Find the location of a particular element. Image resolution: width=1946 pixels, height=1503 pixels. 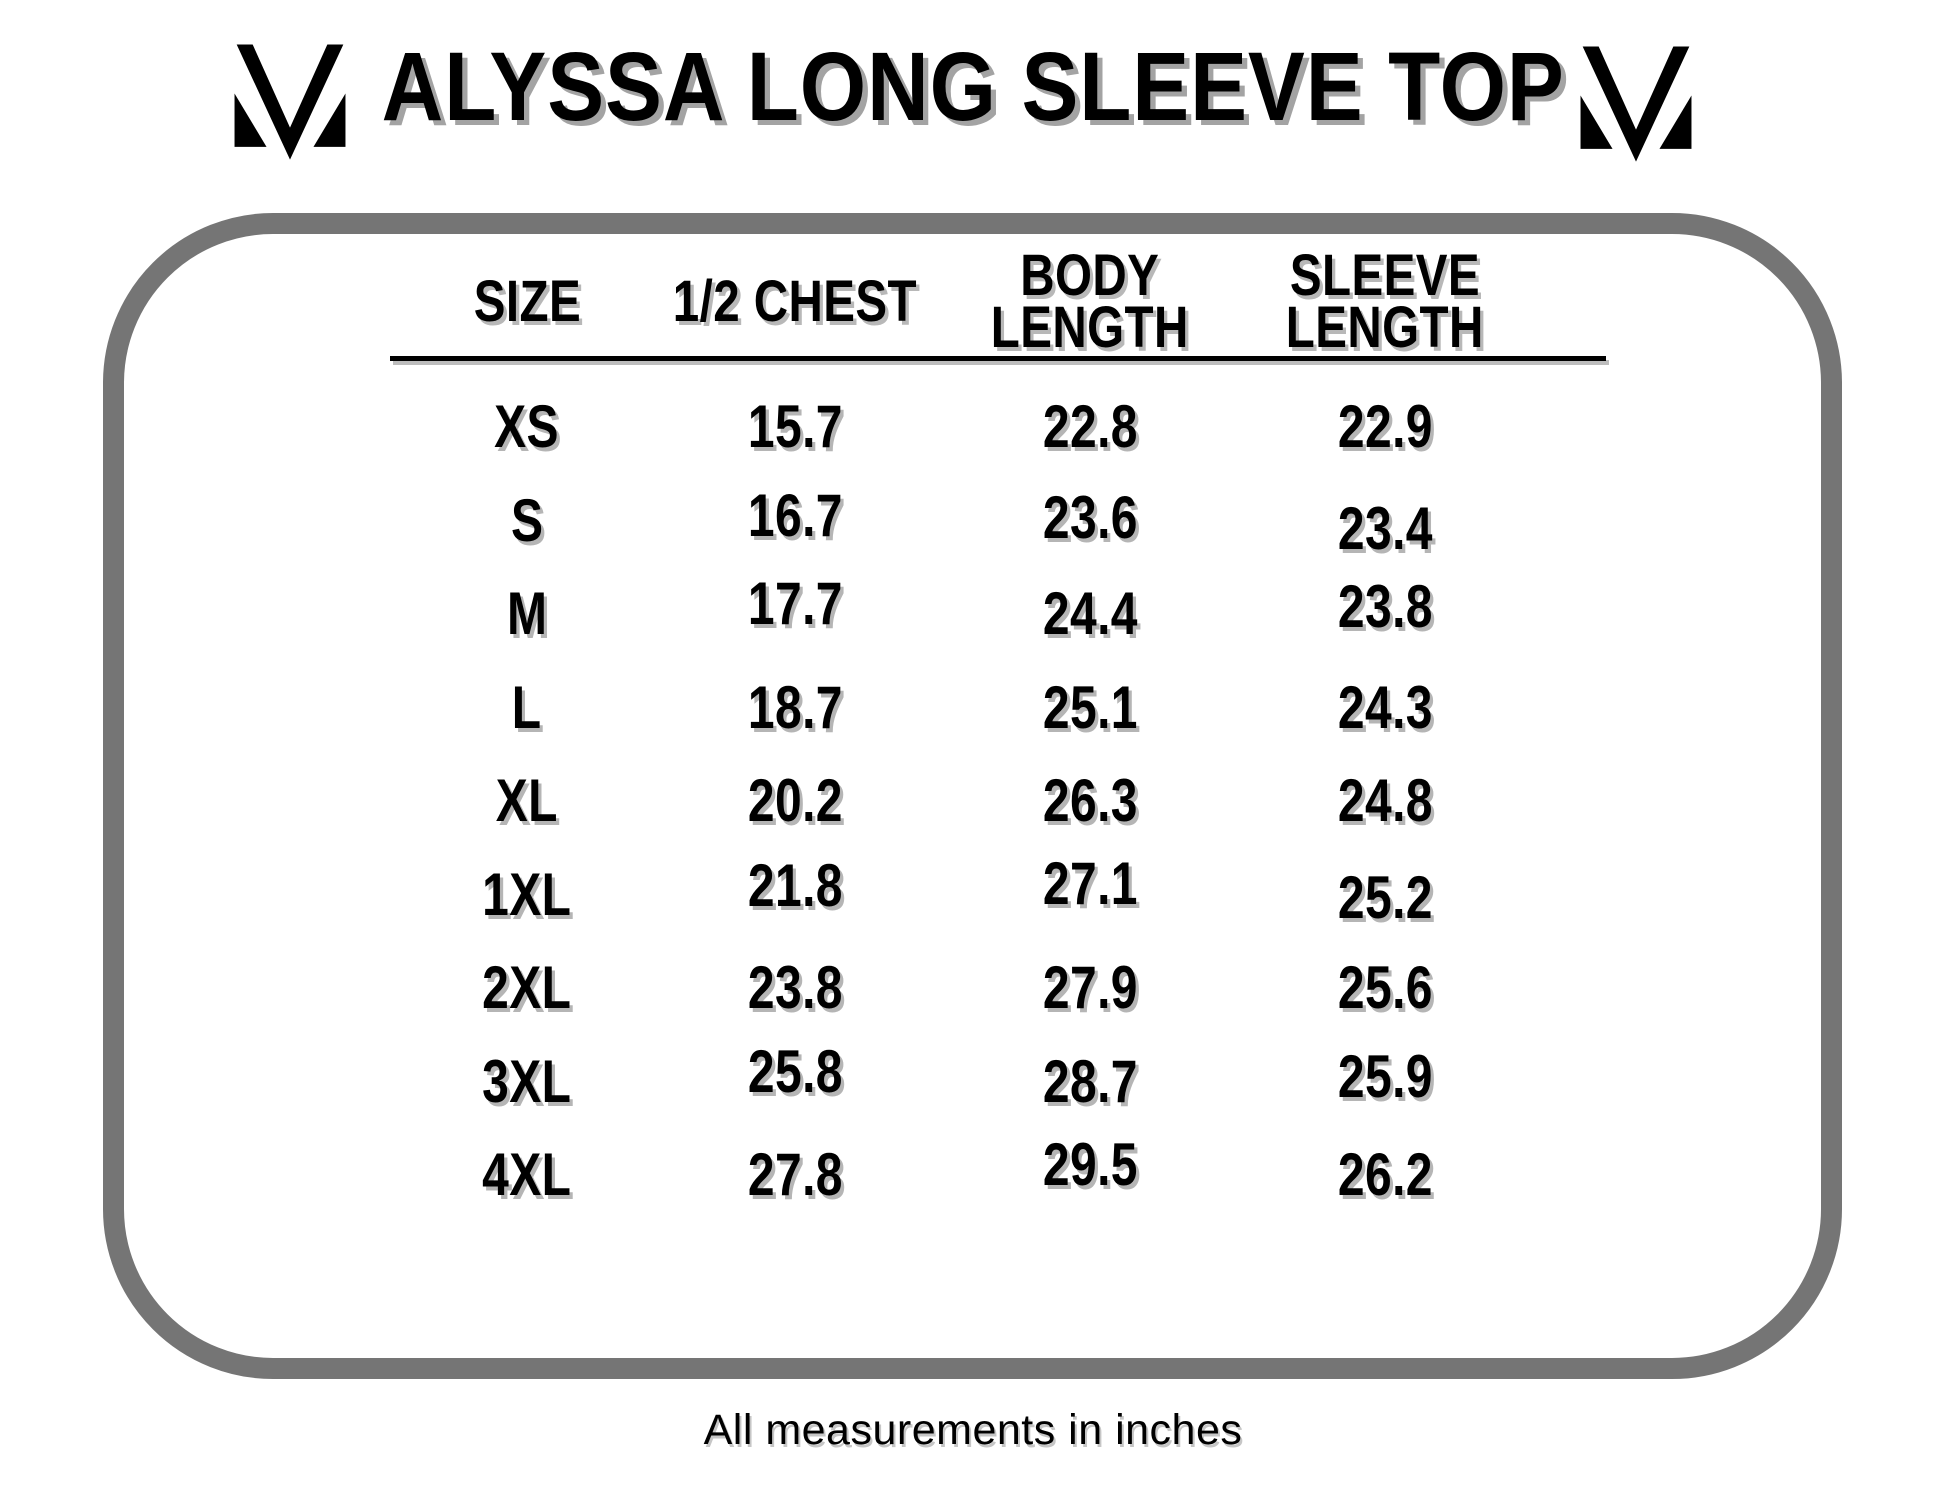

size-cell: 1XL is located at coordinates (527, 894).